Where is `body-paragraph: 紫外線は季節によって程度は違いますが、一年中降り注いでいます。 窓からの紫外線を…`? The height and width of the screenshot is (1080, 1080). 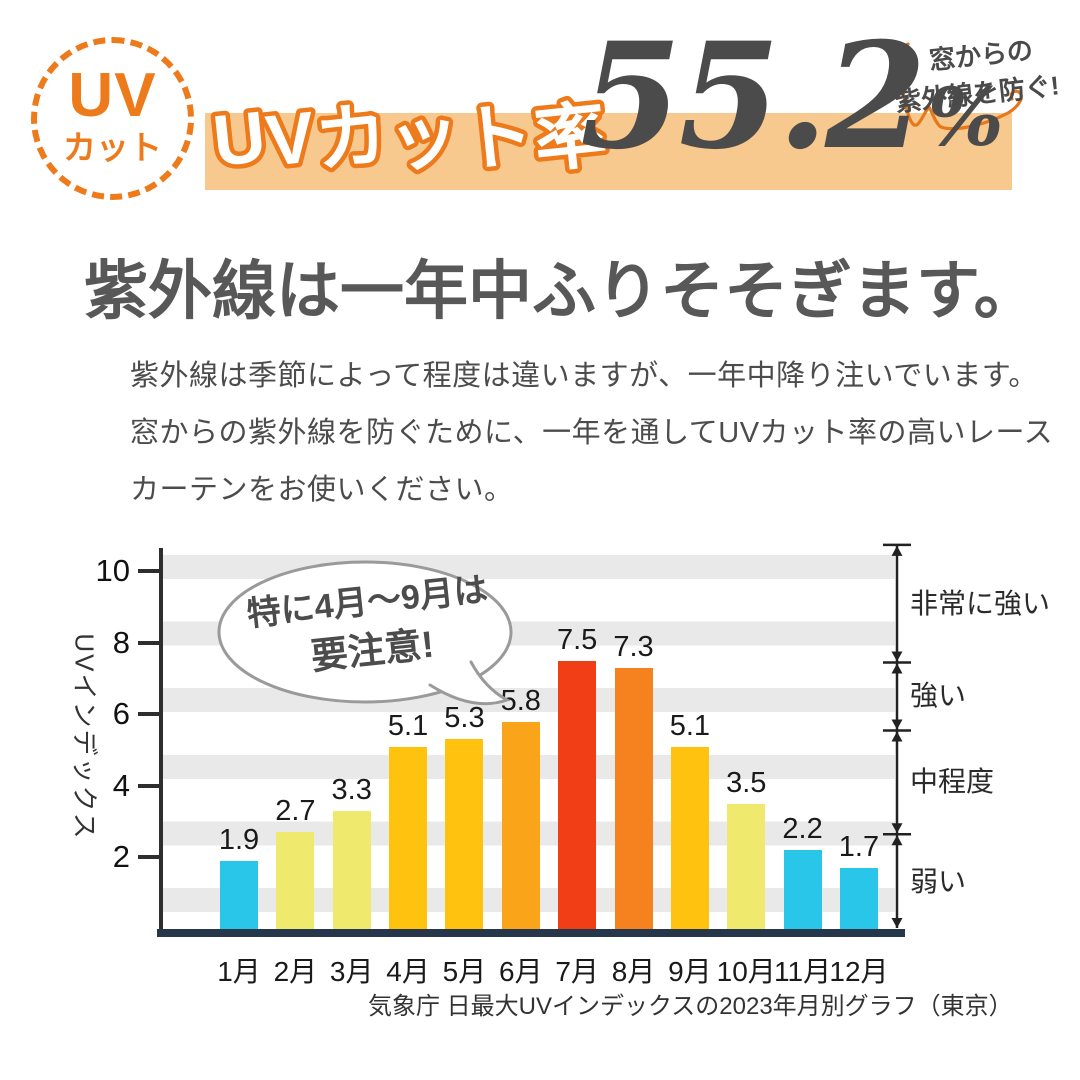 body-paragraph: 紫外線は季節によって程度は違いますが、一年中降り注いでいます。 窓からの紫外線を… is located at coordinates (591, 433).